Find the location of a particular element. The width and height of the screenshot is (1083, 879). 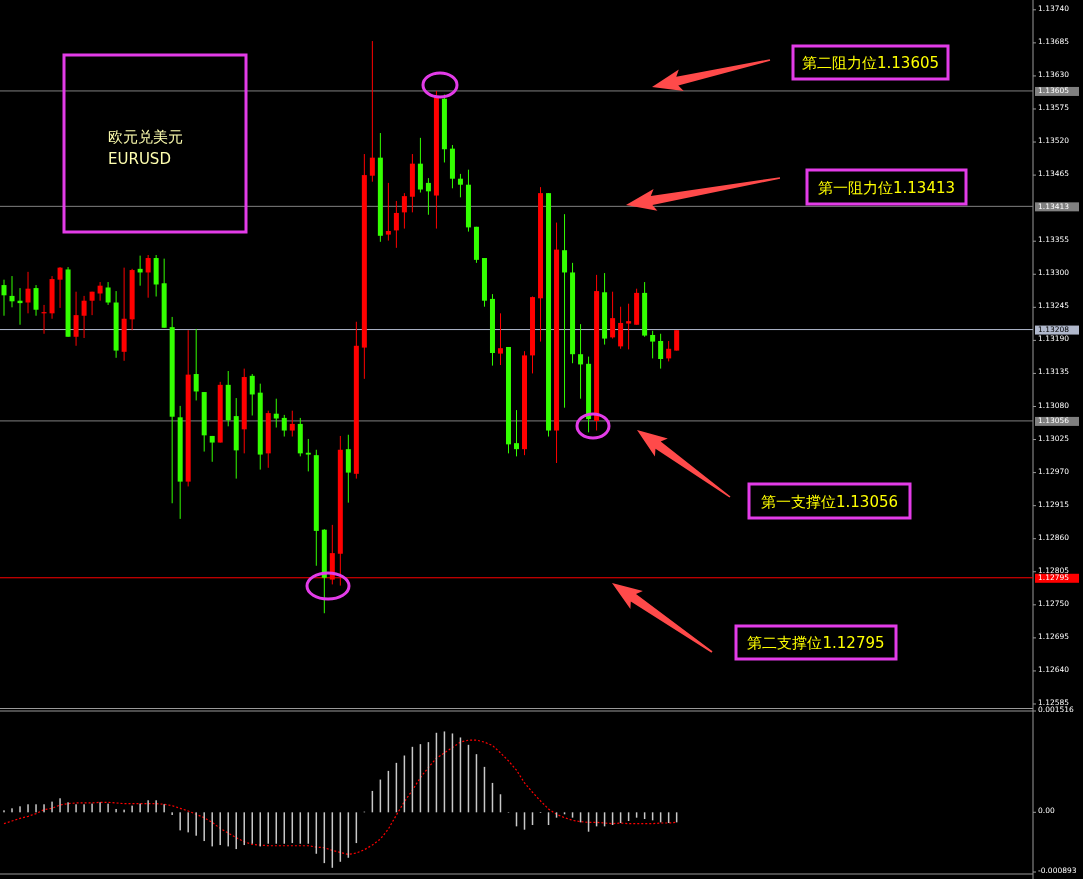

line-series is located at coordinates (340, 797).